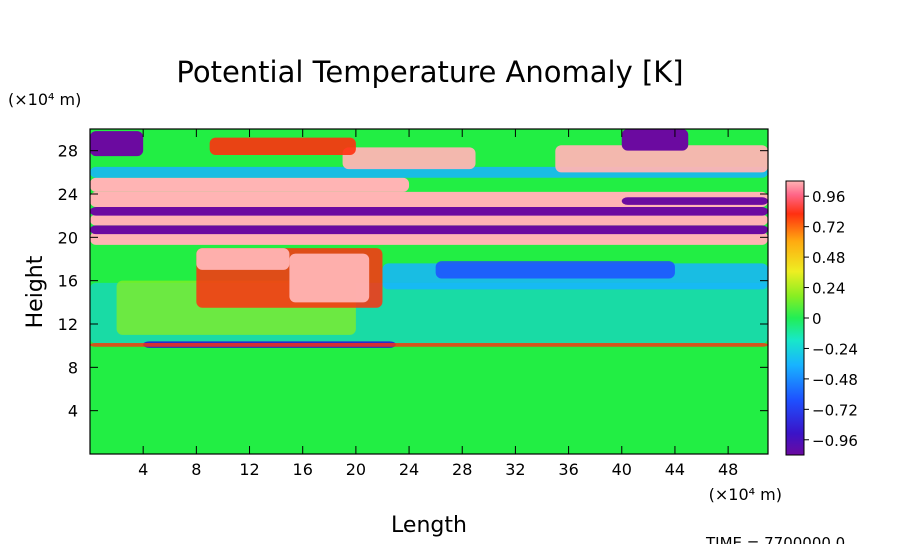 Image resolution: width=904 pixels, height=544 pixels. I want to click on colorbar-tick-label: −0.96, so click(835, 441).